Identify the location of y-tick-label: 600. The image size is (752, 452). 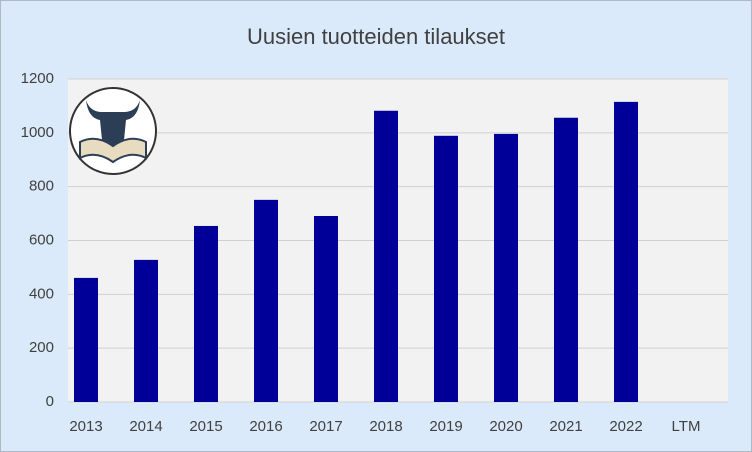
(41, 239).